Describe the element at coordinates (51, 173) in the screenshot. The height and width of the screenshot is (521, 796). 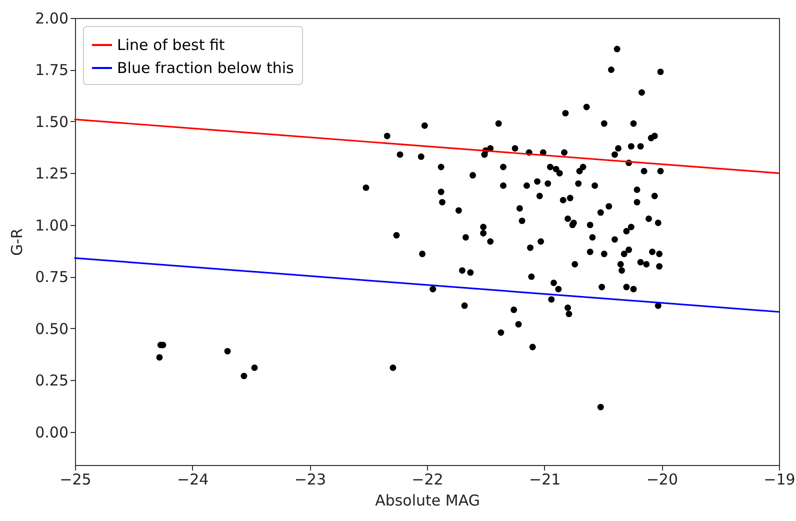
I see `y-tick-label: 1.25` at that location.